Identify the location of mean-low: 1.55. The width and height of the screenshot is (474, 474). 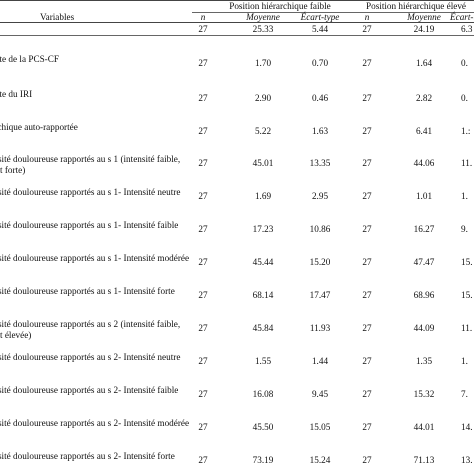
(263, 361).